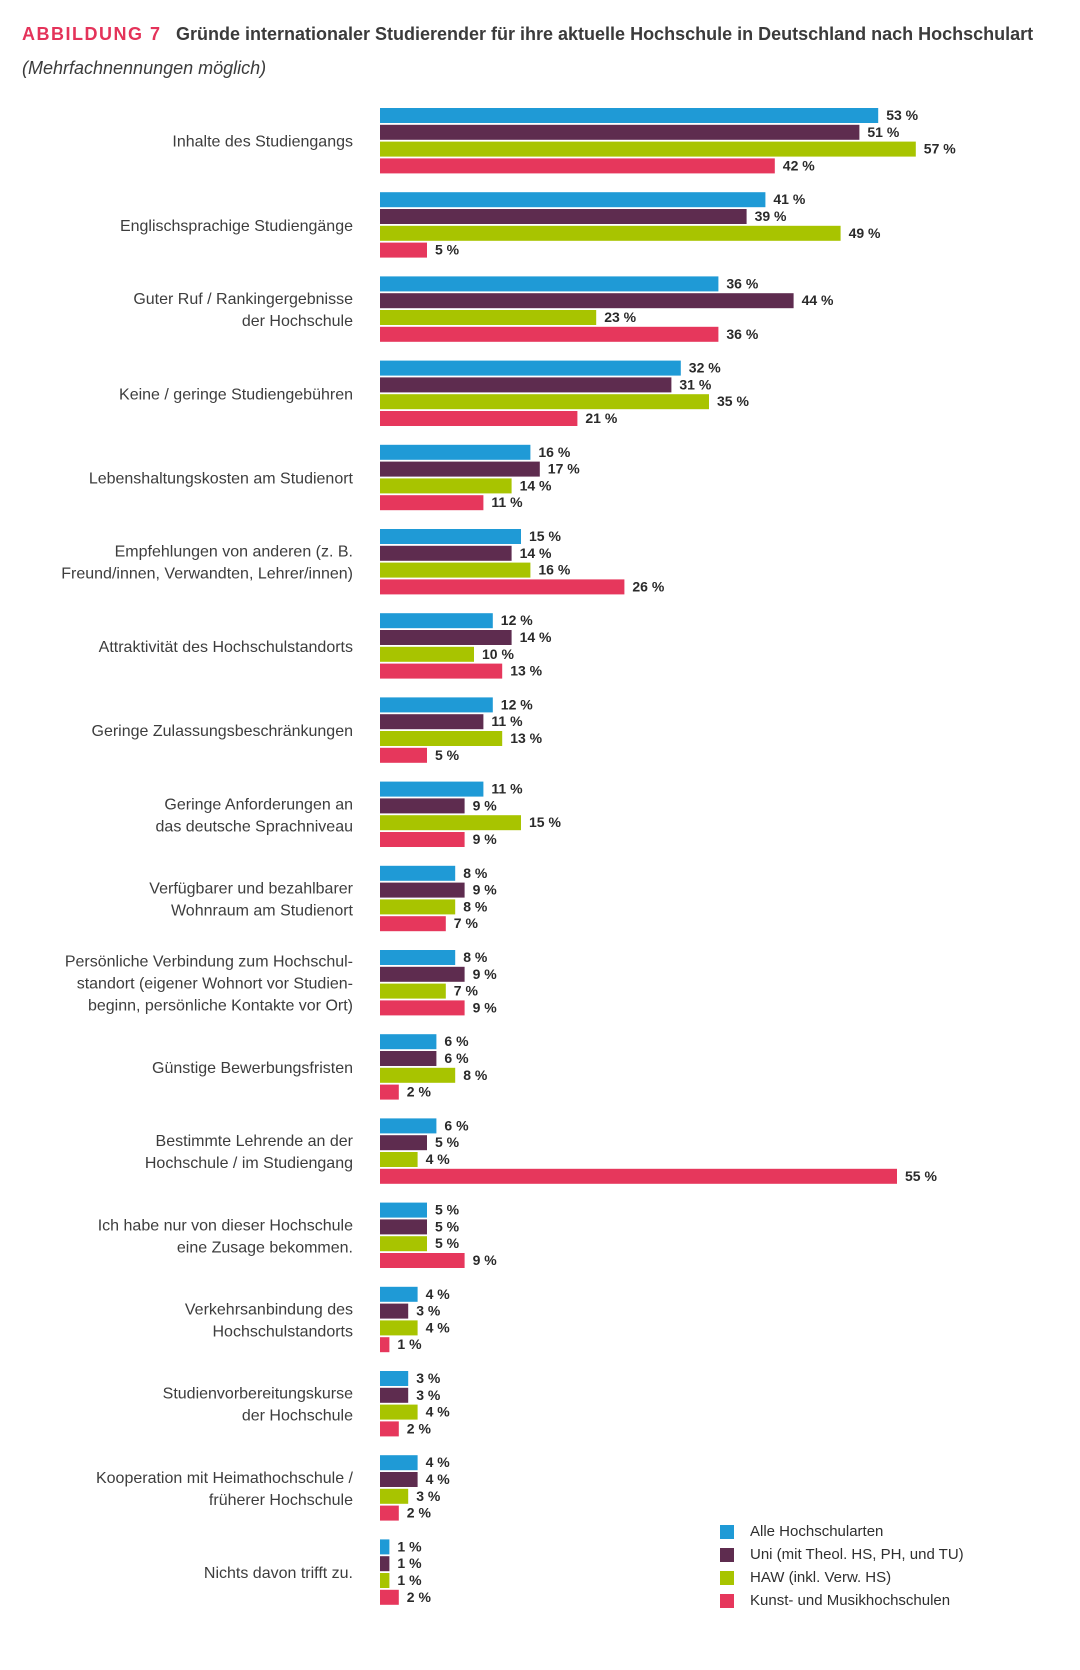 This screenshot has width=1080, height=1670. I want to click on category-label-line: Studienvorbereitungskurse, so click(258, 1394).